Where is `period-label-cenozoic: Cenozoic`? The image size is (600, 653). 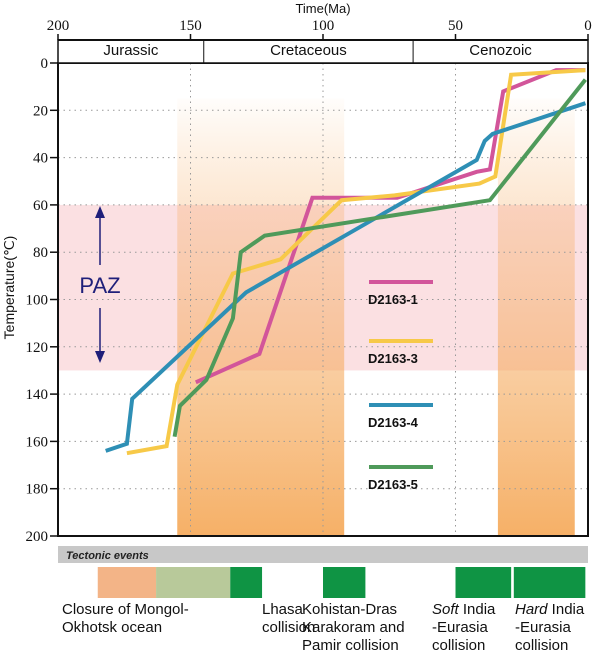
period-label-cenozoic: Cenozoic is located at coordinates (500, 50).